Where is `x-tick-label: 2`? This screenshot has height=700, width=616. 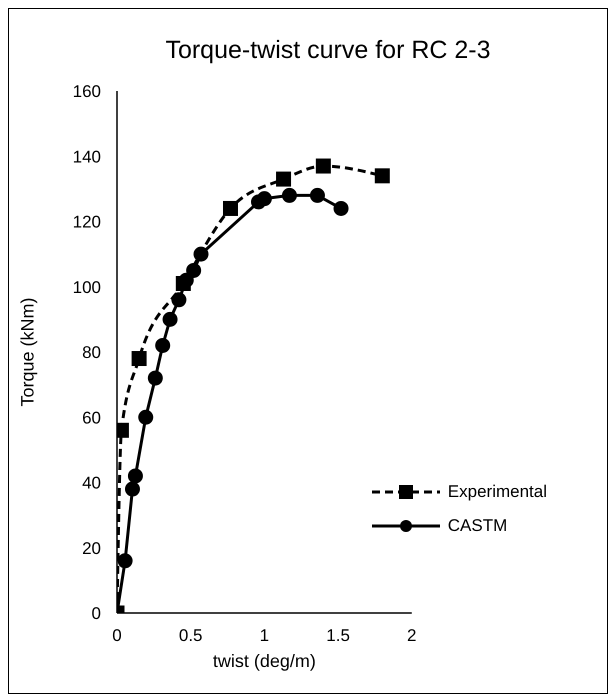
x-tick-label: 2 is located at coordinates (412, 636).